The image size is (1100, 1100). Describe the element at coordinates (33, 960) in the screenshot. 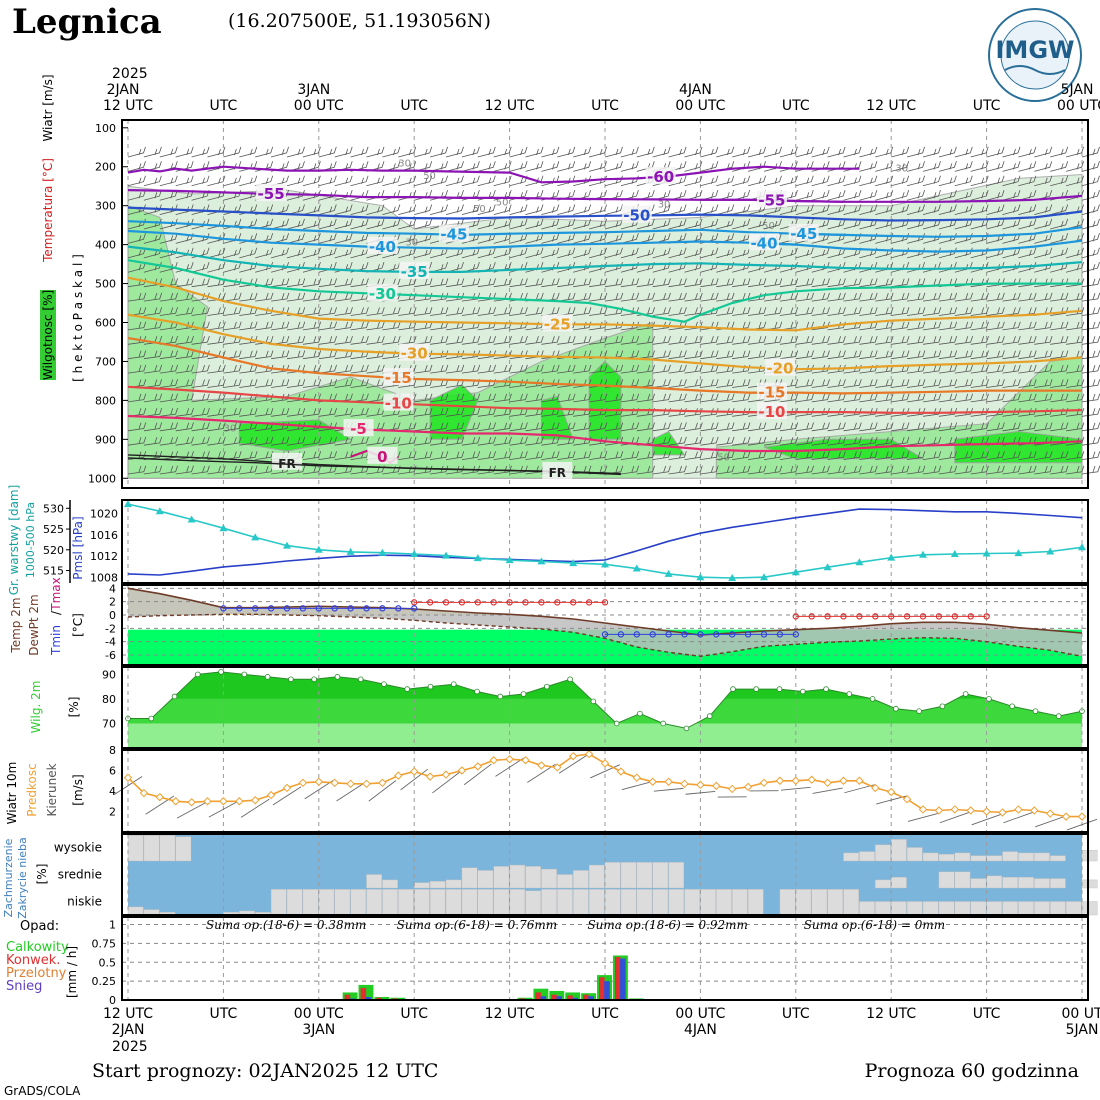

I see `precip-convective-label: Konwek.` at that location.